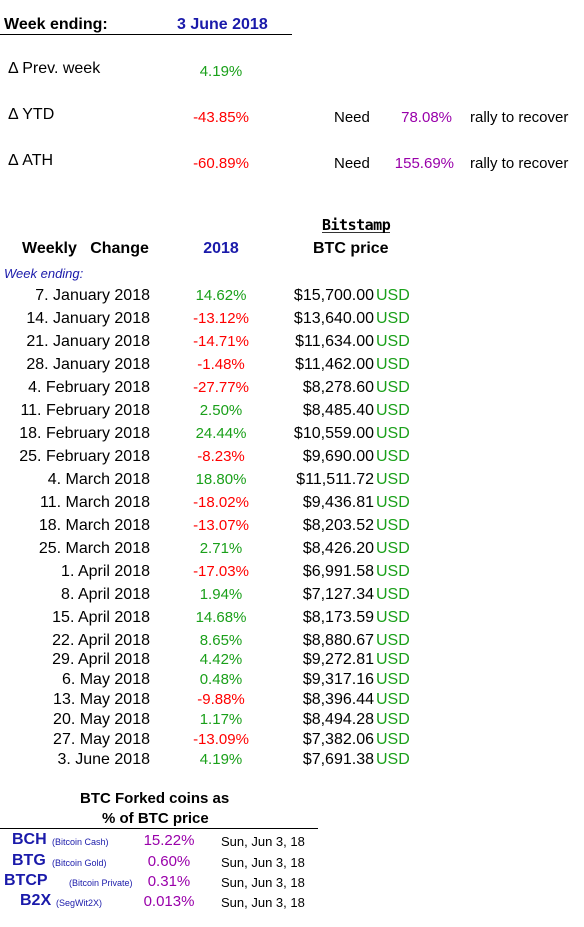 This screenshot has width=584, height=927. I want to click on metric-ath-label: Δ ATH, so click(31, 160).